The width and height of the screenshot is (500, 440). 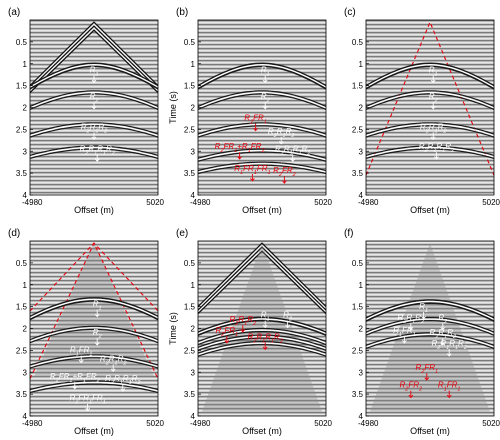 I want to click on panel-label: (d), so click(x=14, y=233).